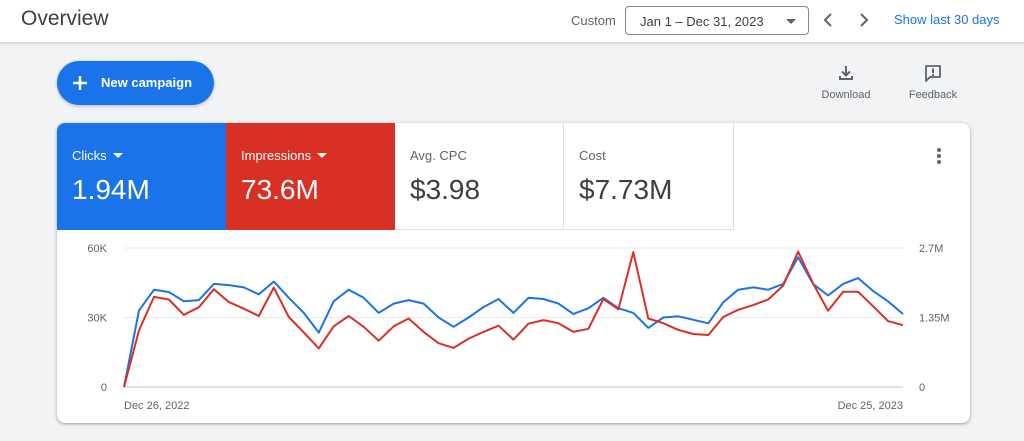 Image resolution: width=1024 pixels, height=441 pixels. What do you see at coordinates (156, 406) in the screenshot?
I see `x-tick-label: Dec 26, 2022` at bounding box center [156, 406].